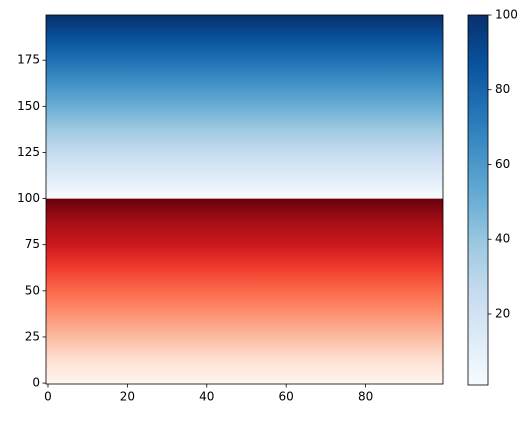 The height and width of the screenshot is (422, 532). Describe the element at coordinates (36, 383) in the screenshot. I see `y-tick-label: 0` at that location.